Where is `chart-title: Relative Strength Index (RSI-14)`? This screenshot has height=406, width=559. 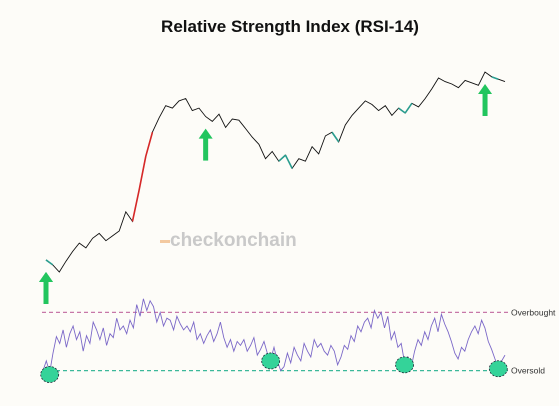
chart-title: Relative Strength Index (RSI-14) is located at coordinates (290, 26).